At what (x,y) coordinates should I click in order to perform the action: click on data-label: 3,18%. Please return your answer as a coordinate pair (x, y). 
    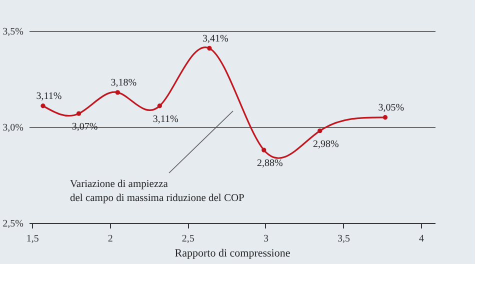
    Looking at the image, I should click on (123, 82).